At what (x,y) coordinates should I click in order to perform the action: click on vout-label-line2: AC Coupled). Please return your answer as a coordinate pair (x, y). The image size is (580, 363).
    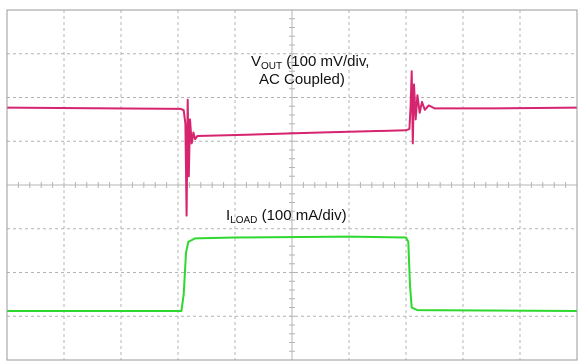
    Looking at the image, I should click on (302, 79).